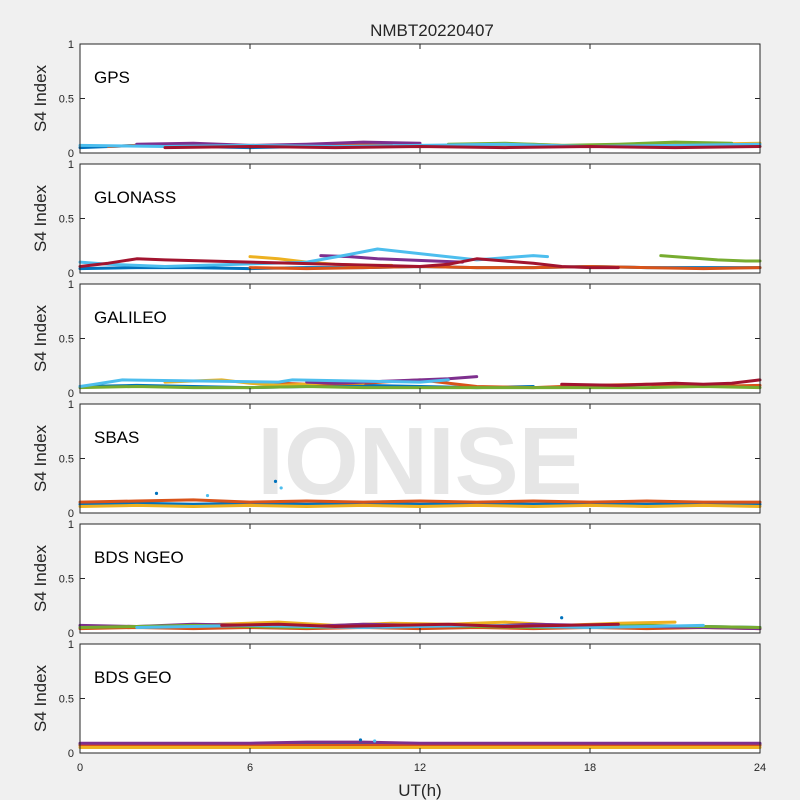 This screenshot has height=800, width=800. What do you see at coordinates (419, 461) in the screenshot?
I see `watermark: IONISE` at bounding box center [419, 461].